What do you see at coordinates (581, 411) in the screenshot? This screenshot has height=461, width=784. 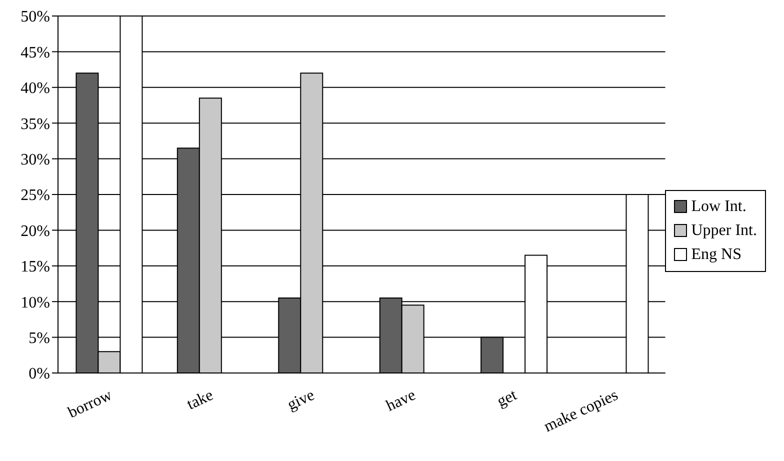 I see `x-tick-label: make copies` at bounding box center [581, 411].